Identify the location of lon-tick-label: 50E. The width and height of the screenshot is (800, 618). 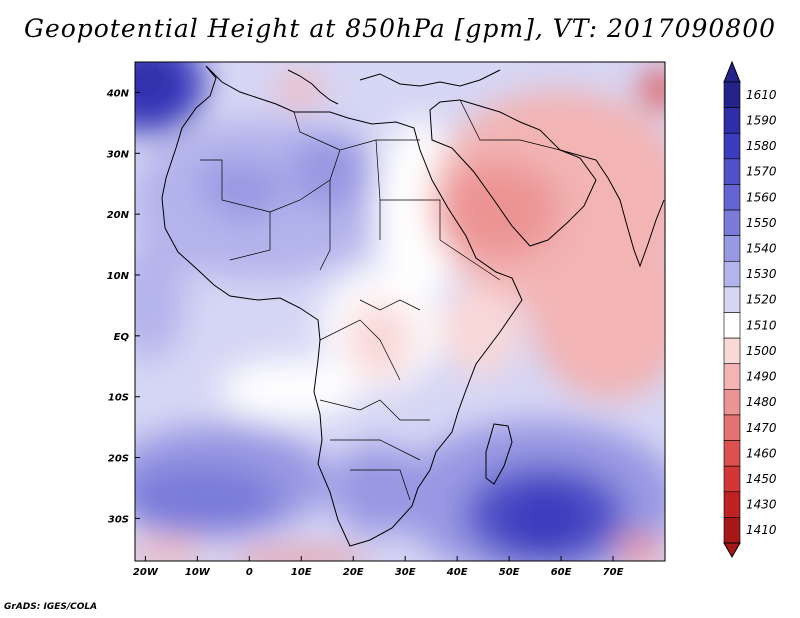
(509, 572).